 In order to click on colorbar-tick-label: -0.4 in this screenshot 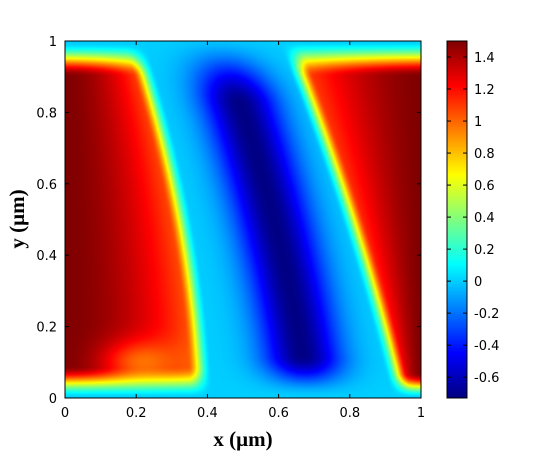, I will do `click(486, 346)`.